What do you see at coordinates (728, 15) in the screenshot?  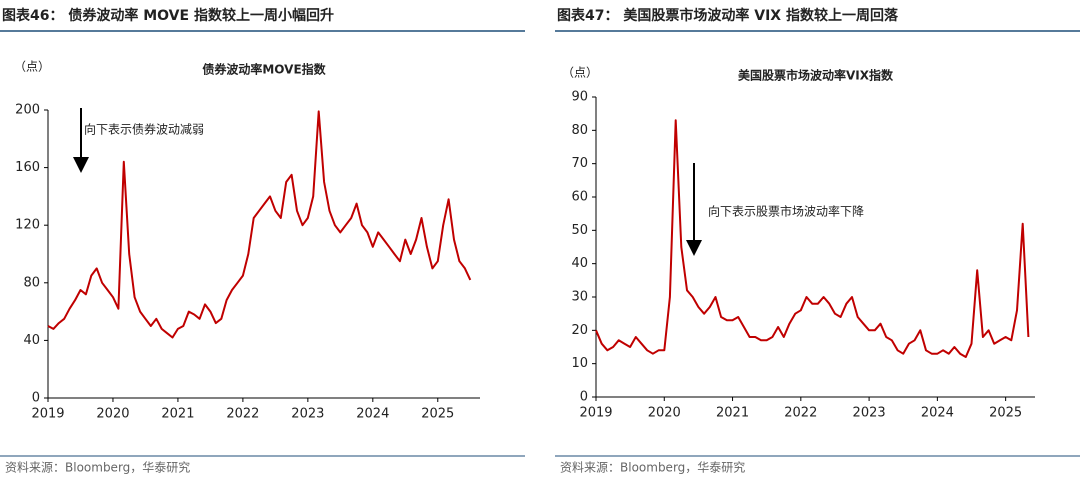 I see `panel-heading: 图表47： 美国股票市场波动率 VIX 指数较上一周回落` at bounding box center [728, 15].